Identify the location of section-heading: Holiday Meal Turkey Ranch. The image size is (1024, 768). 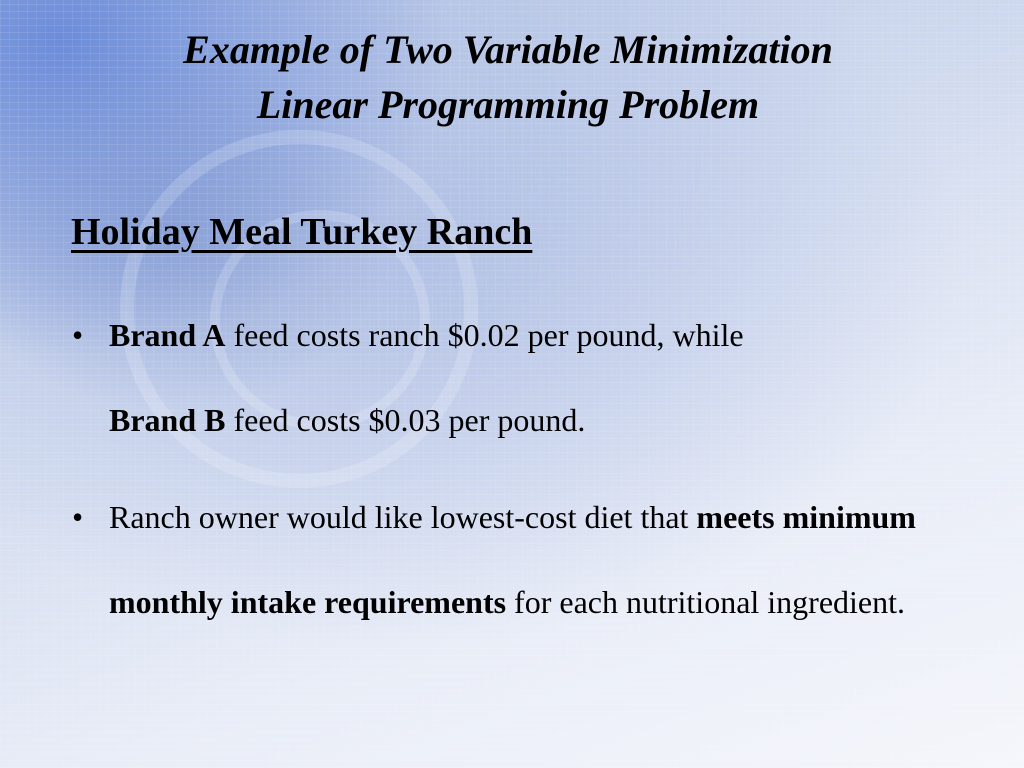
(302, 232).